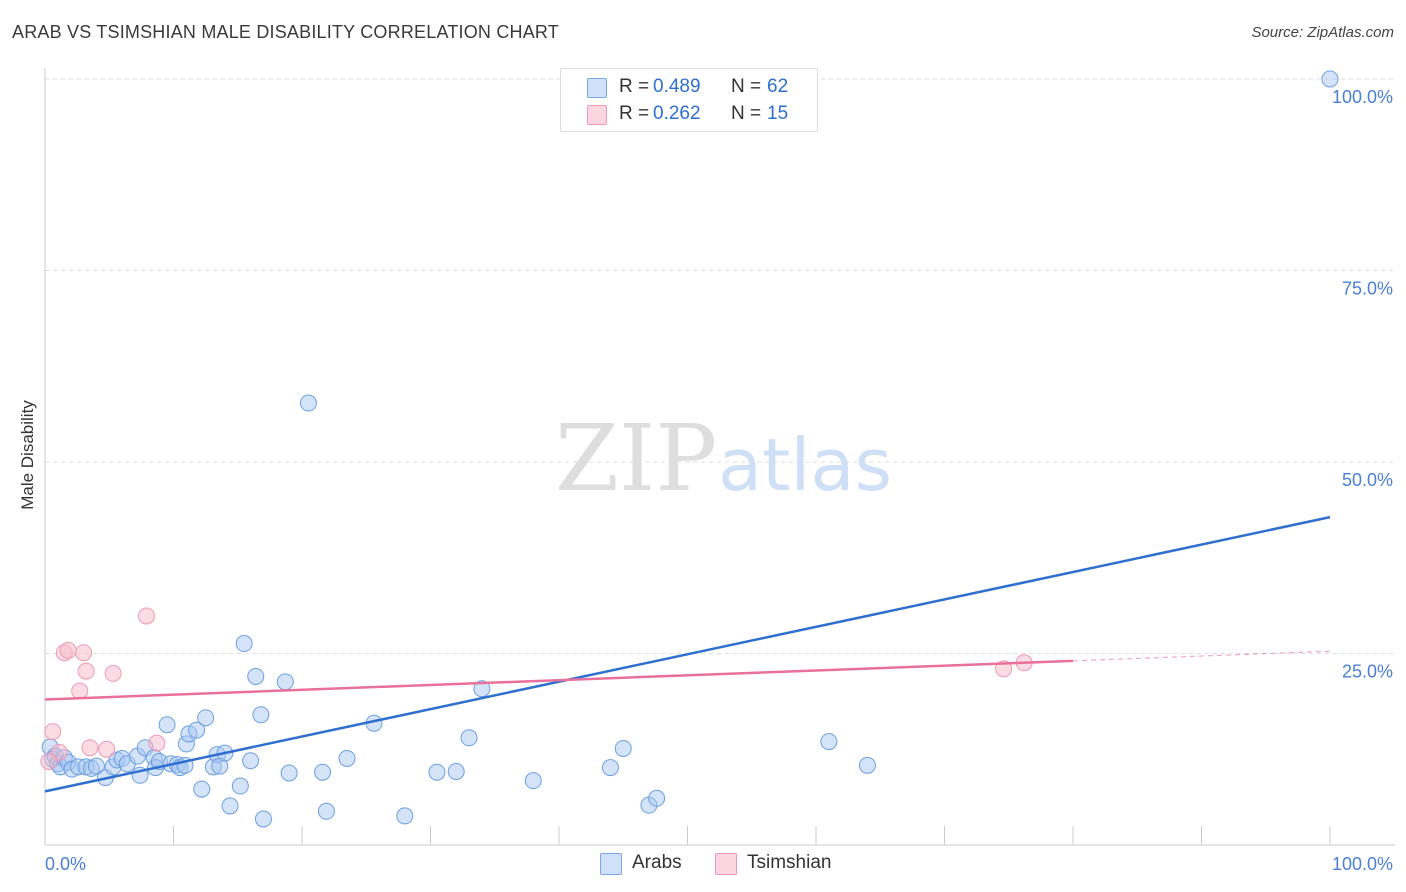 This screenshot has height=892, width=1406. Describe the element at coordinates (1367, 672) in the screenshot. I see `y-tick-label: 25.0%` at that location.